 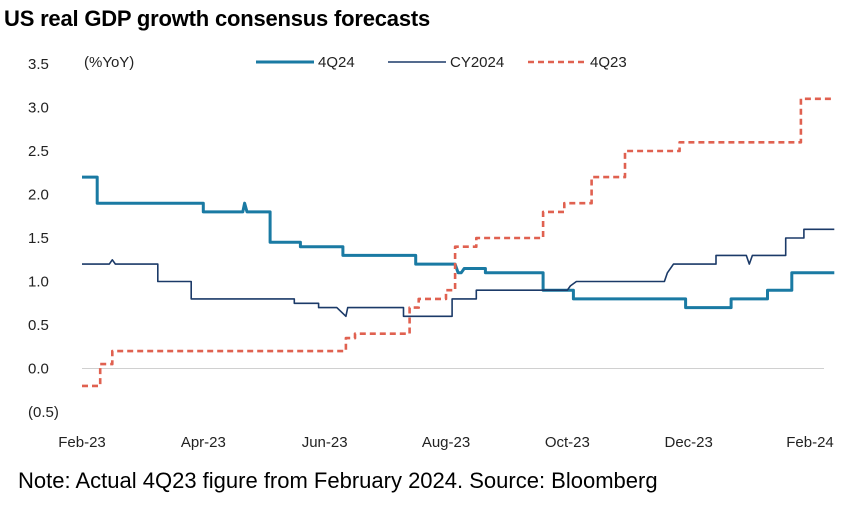 I want to click on legend-label-cy2024: CY2024, so click(x=477, y=62).